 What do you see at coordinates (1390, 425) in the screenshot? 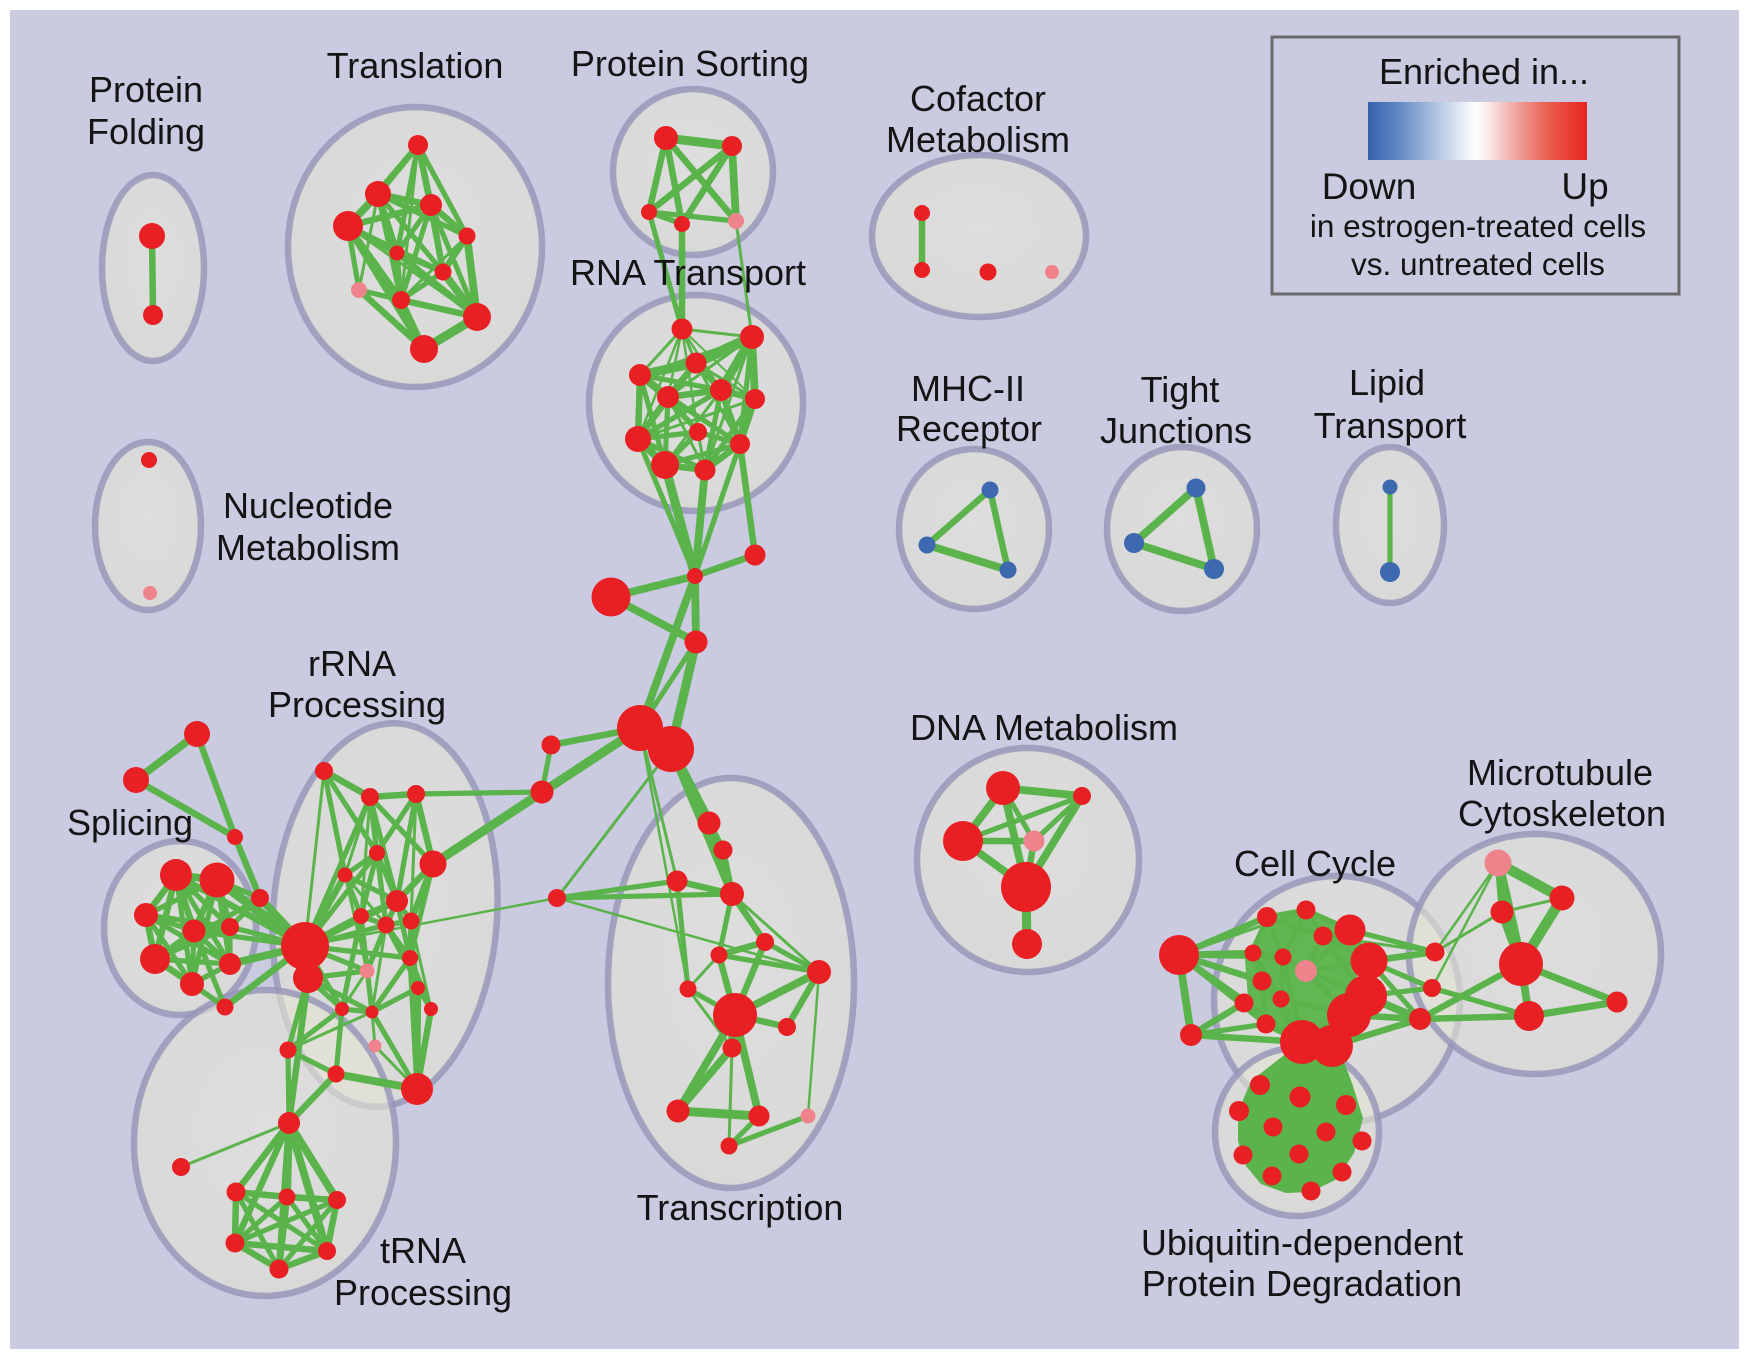
I see `svg-text: Transport` at bounding box center [1390, 425].